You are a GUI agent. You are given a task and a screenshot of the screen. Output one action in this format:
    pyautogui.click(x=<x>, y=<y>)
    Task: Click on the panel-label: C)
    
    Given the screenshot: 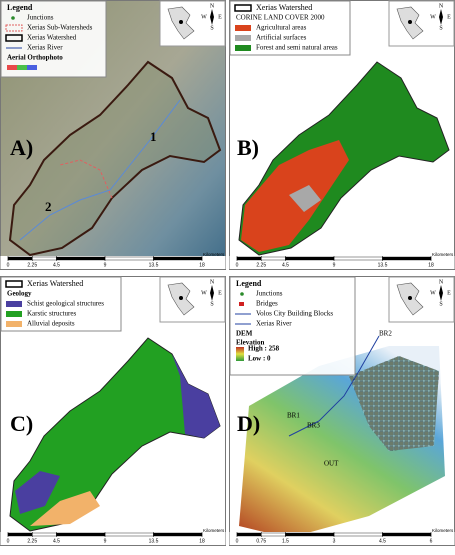 What is the action you would take?
    pyautogui.click(x=21, y=423)
    